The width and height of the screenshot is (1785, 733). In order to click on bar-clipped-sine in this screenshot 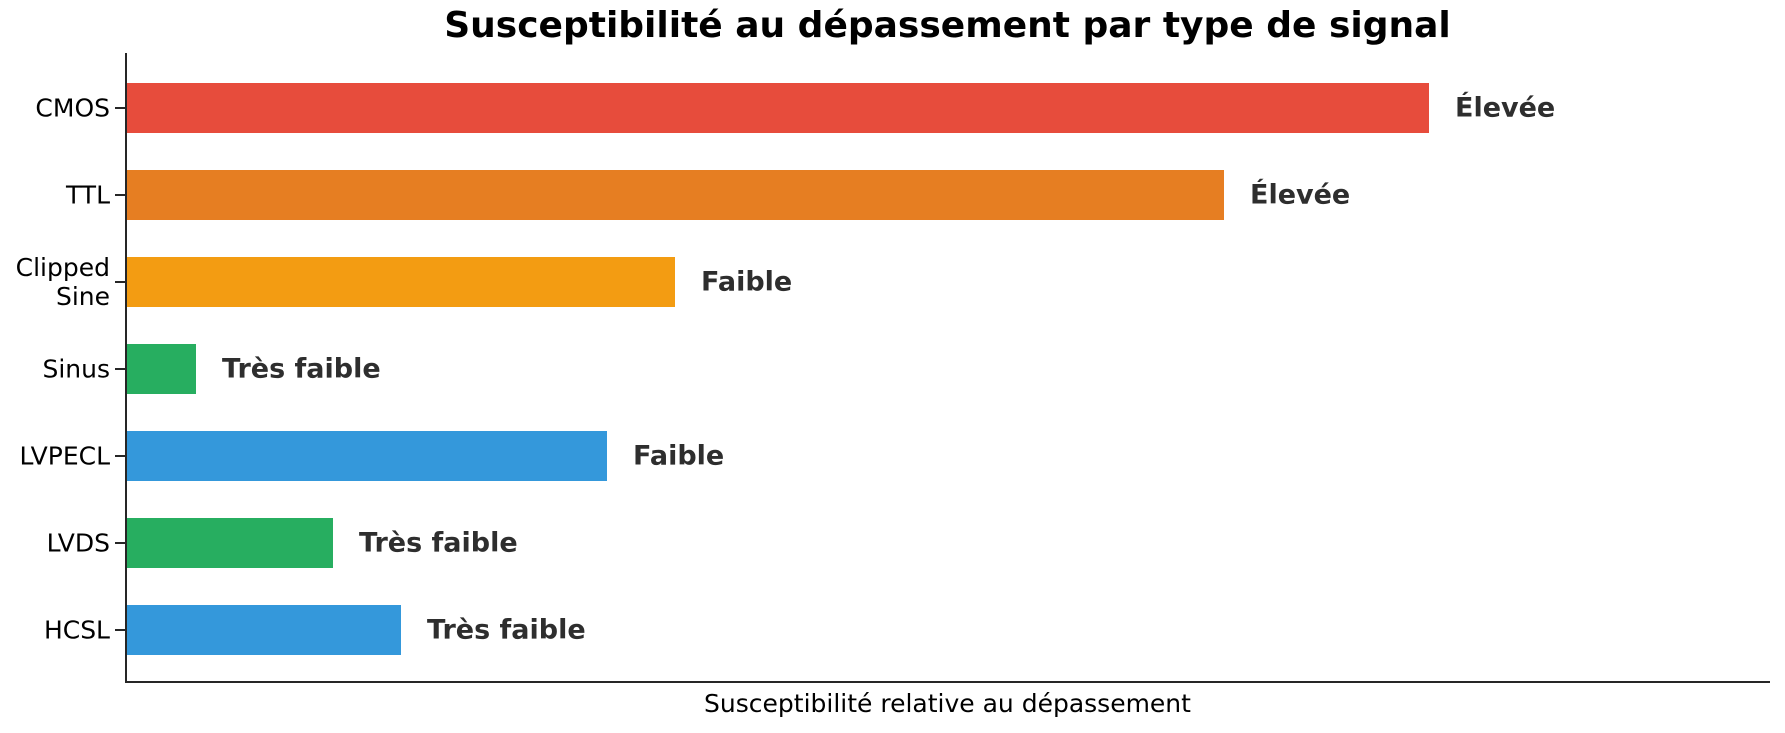, I will do `click(401, 282)`.